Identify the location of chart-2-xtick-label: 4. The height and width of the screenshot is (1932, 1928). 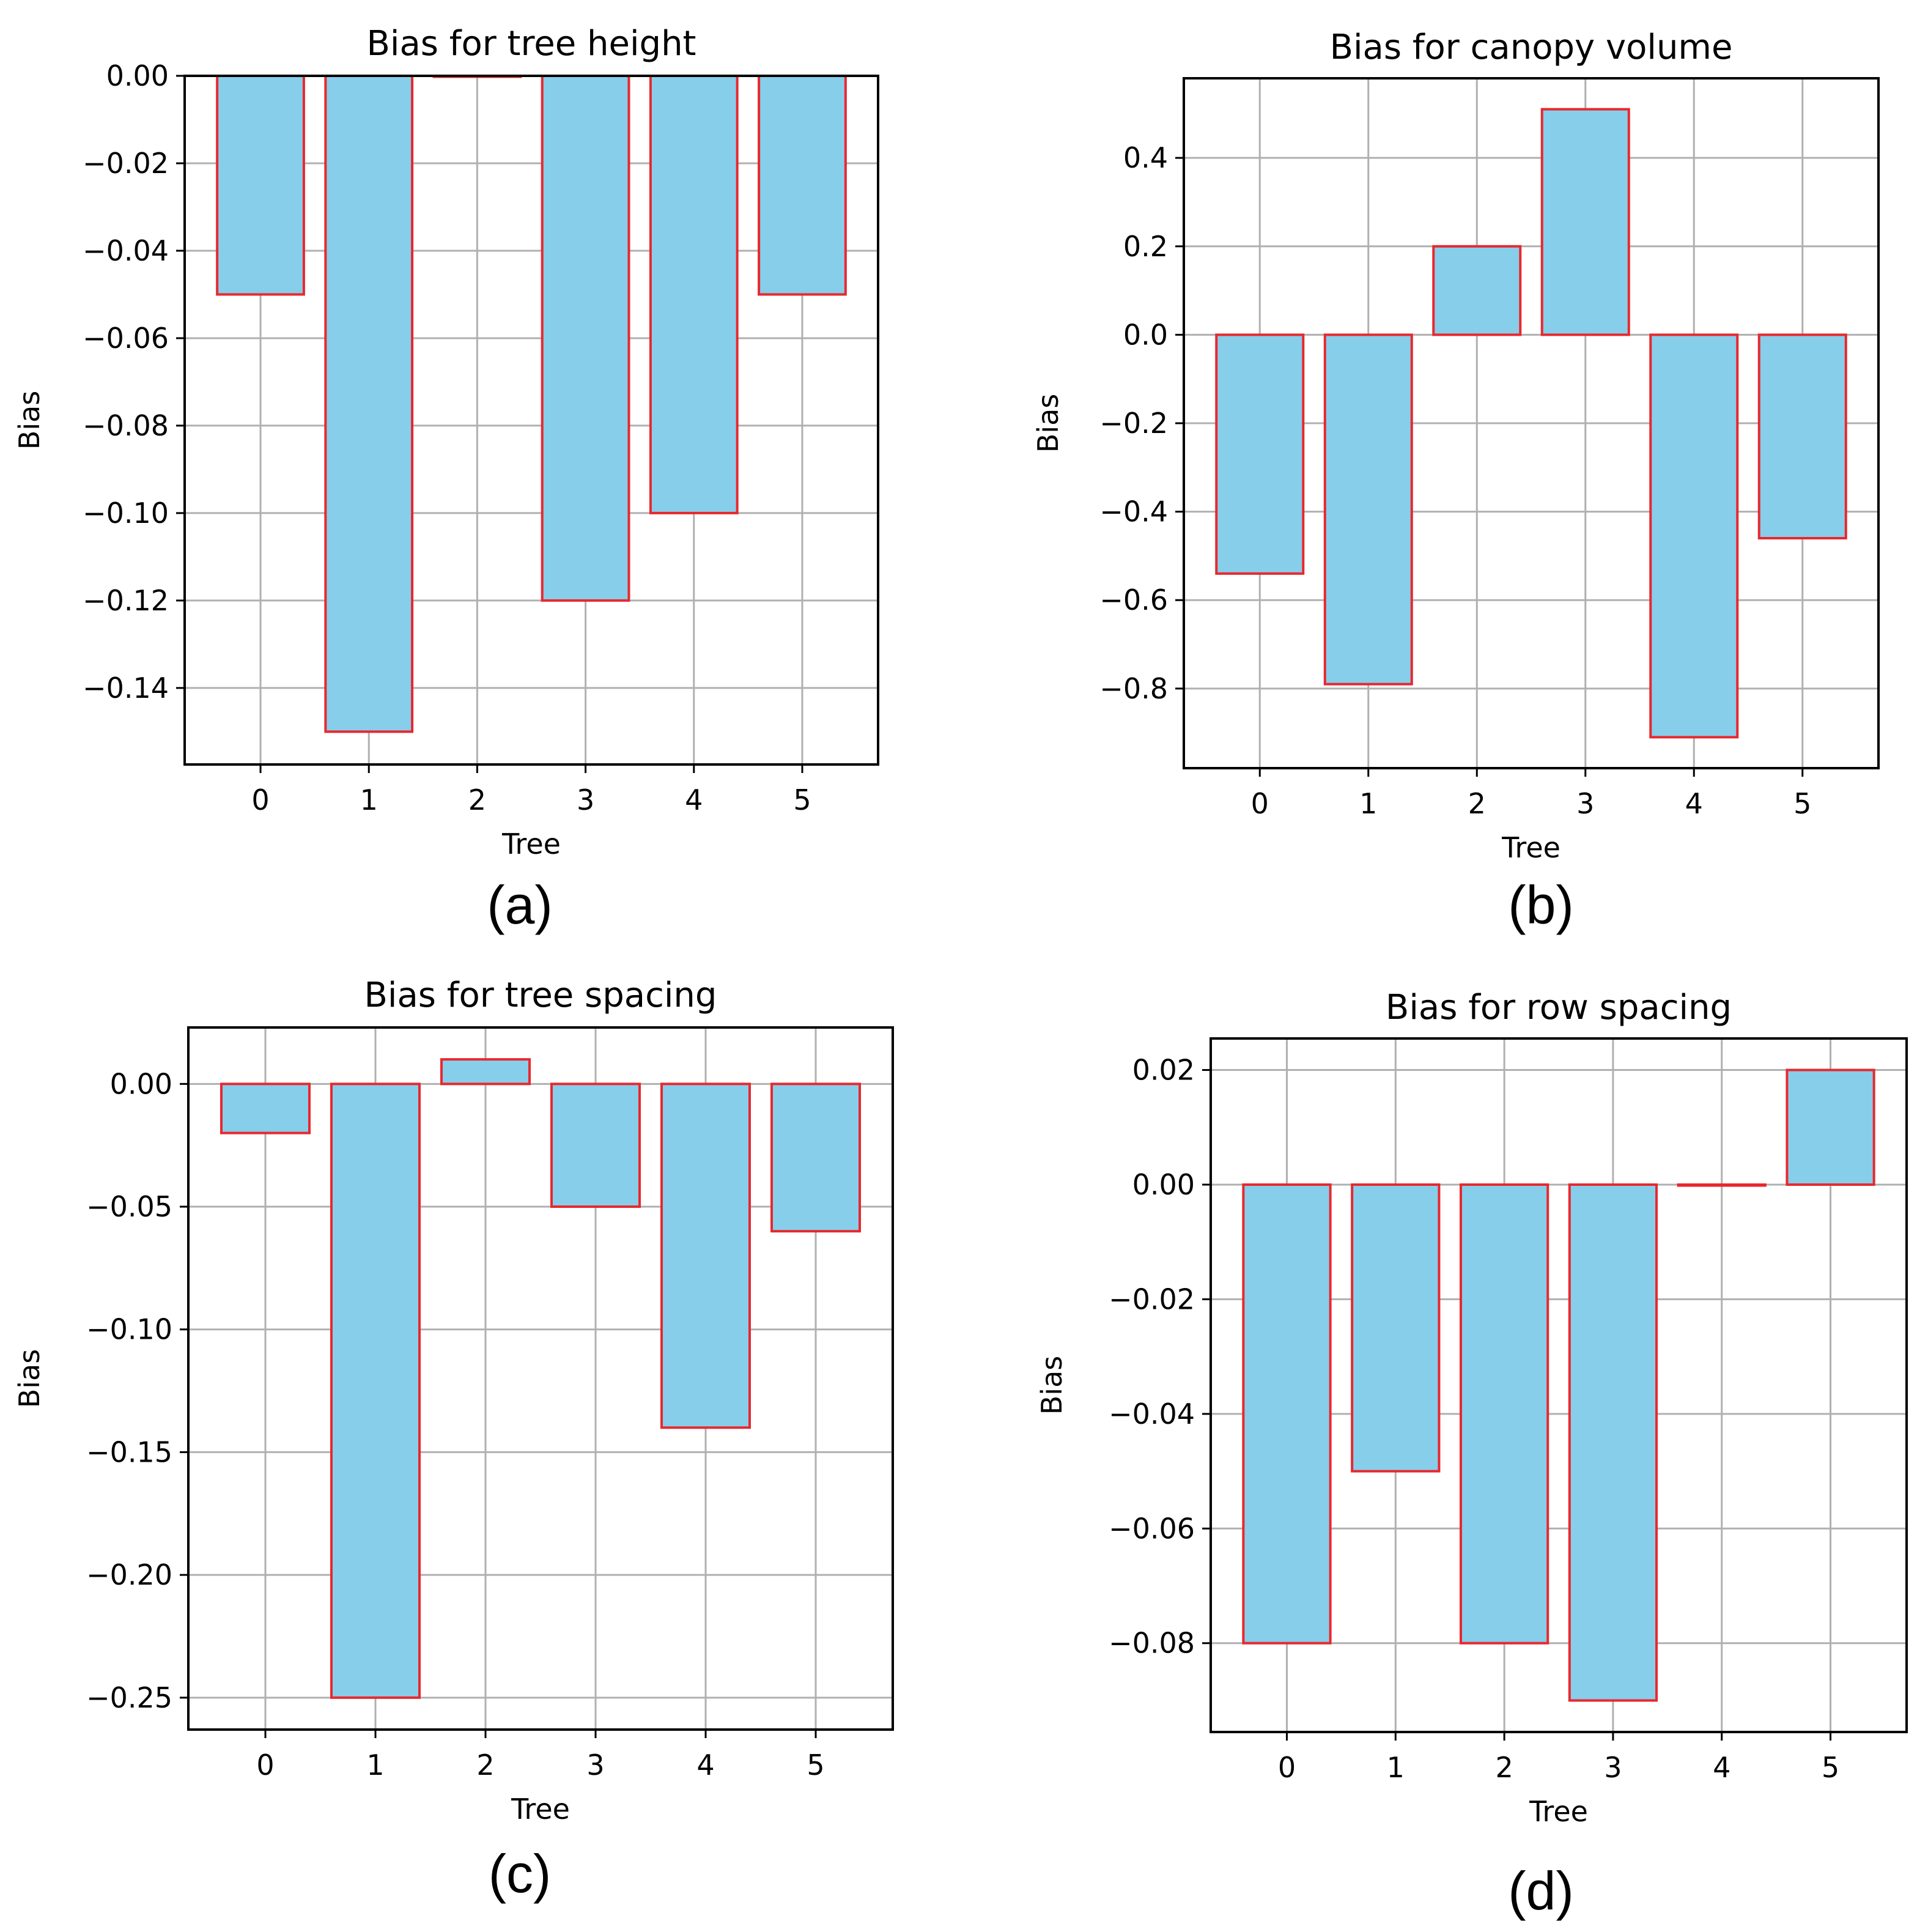
(705, 1765).